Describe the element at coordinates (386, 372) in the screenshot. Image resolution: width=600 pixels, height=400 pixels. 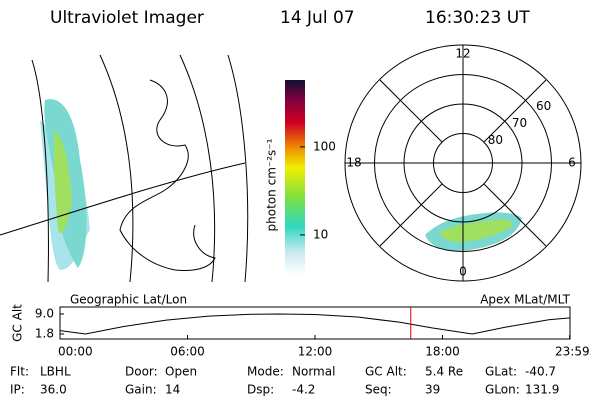
I see `field-label: GC Alt:` at that location.